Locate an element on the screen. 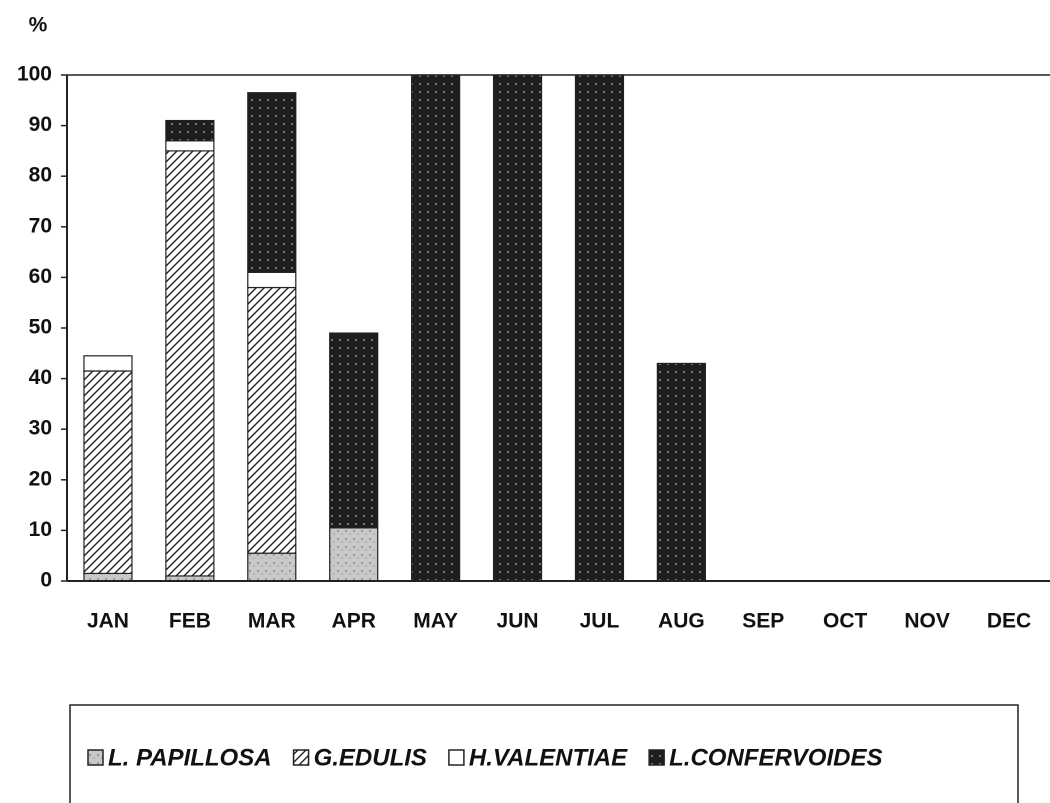 The height and width of the screenshot is (803, 1050). x-tick-label: AUG is located at coordinates (681, 621).